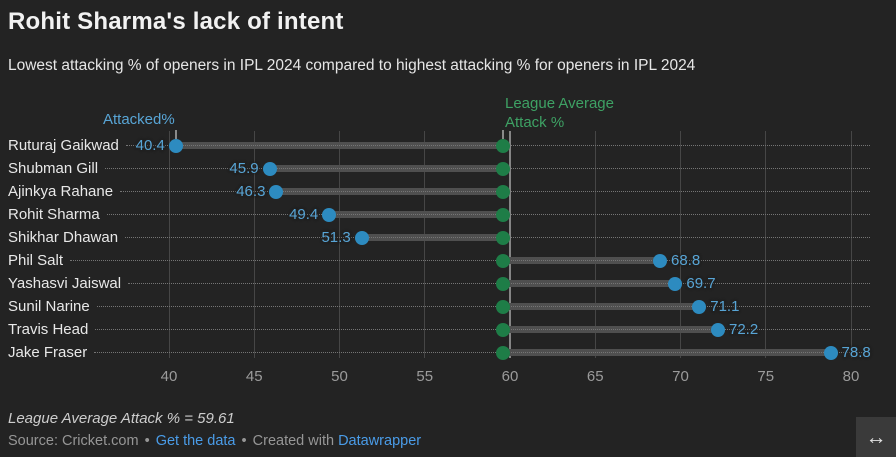 Image resolution: width=896 pixels, height=457 pixels. Describe the element at coordinates (535, 122) in the screenshot. I see `reference-label-line2: Attack %` at that location.